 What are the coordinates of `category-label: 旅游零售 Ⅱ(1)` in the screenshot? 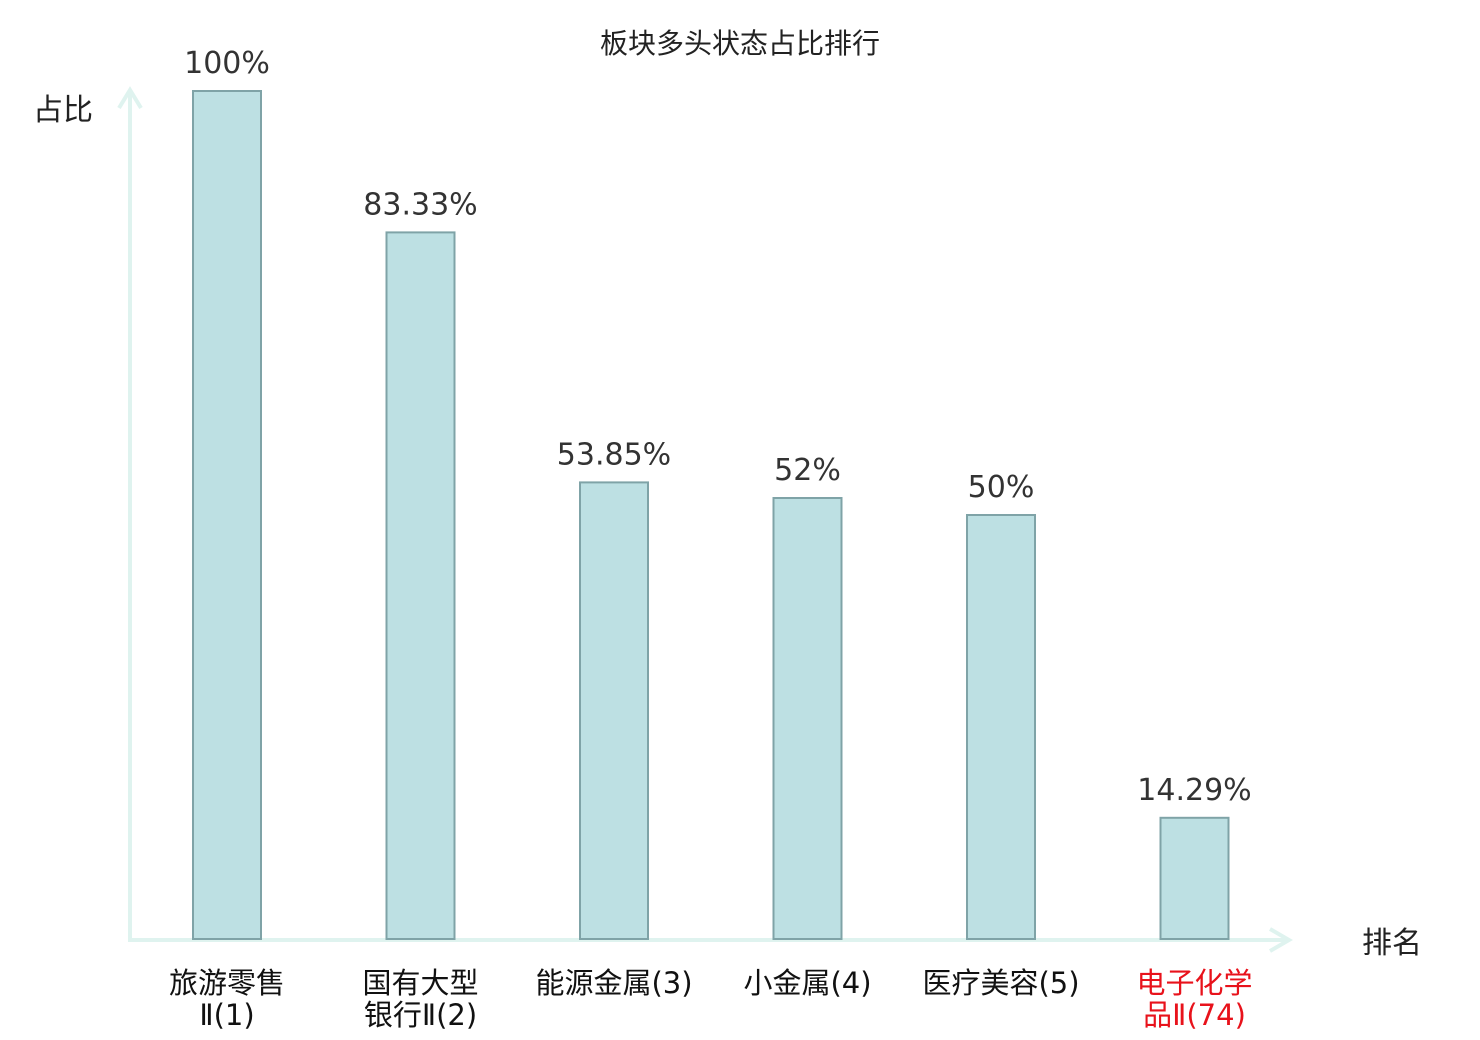 It's located at (227, 999).